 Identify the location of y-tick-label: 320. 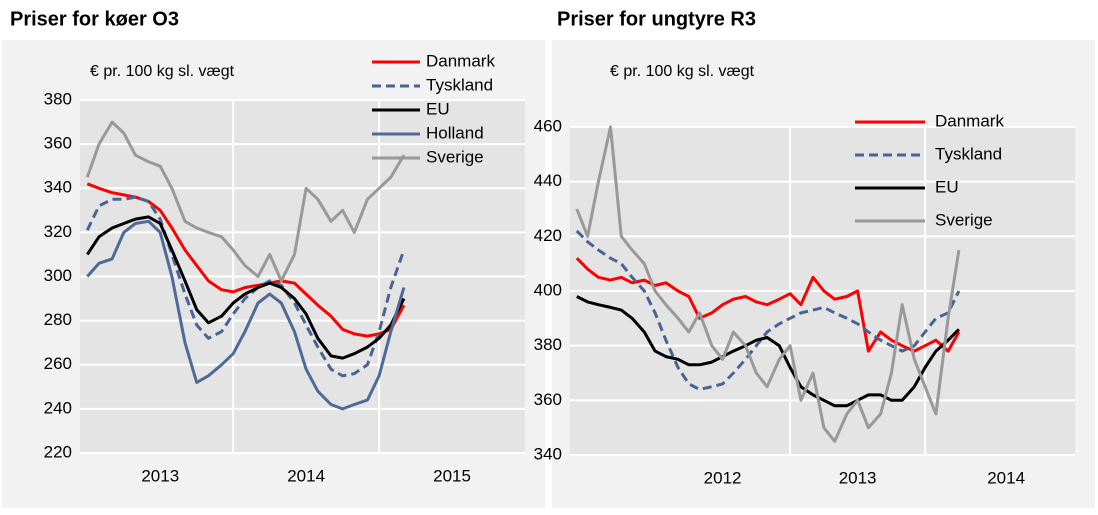
(58, 231).